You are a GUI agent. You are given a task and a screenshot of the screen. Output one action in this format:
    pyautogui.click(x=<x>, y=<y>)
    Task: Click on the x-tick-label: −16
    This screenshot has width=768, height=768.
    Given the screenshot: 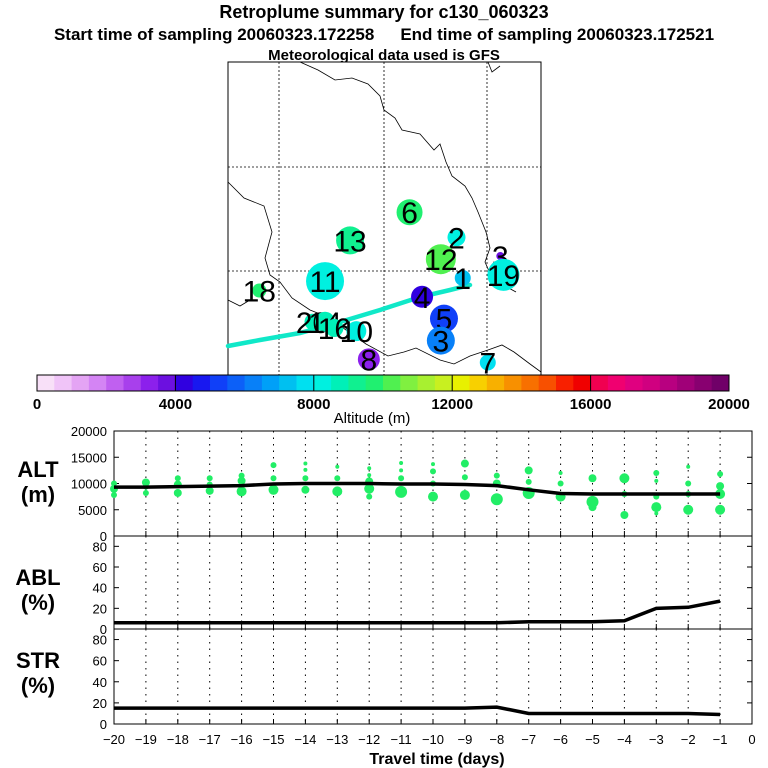 What is the action you would take?
    pyautogui.click(x=242, y=739)
    